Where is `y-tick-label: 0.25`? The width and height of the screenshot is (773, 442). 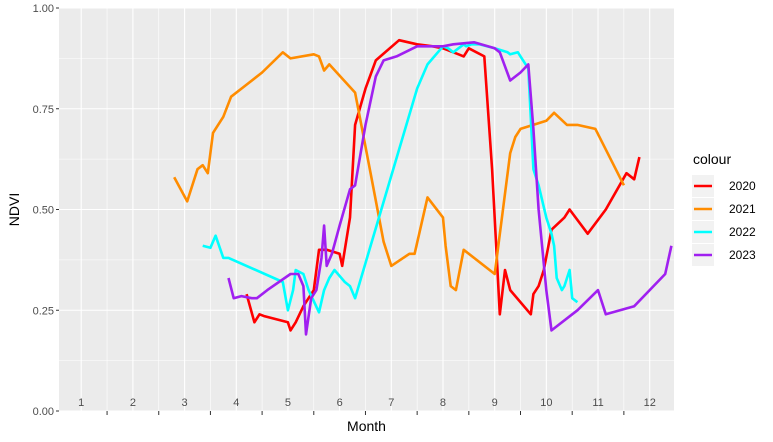
y-tick-label: 0.25 is located at coordinates (43, 311).